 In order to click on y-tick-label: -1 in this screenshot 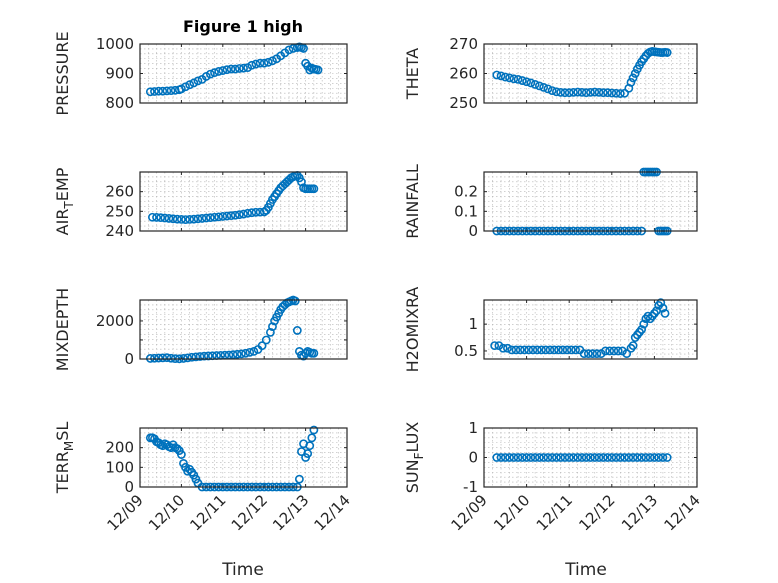, I will do `click(470, 487)`.